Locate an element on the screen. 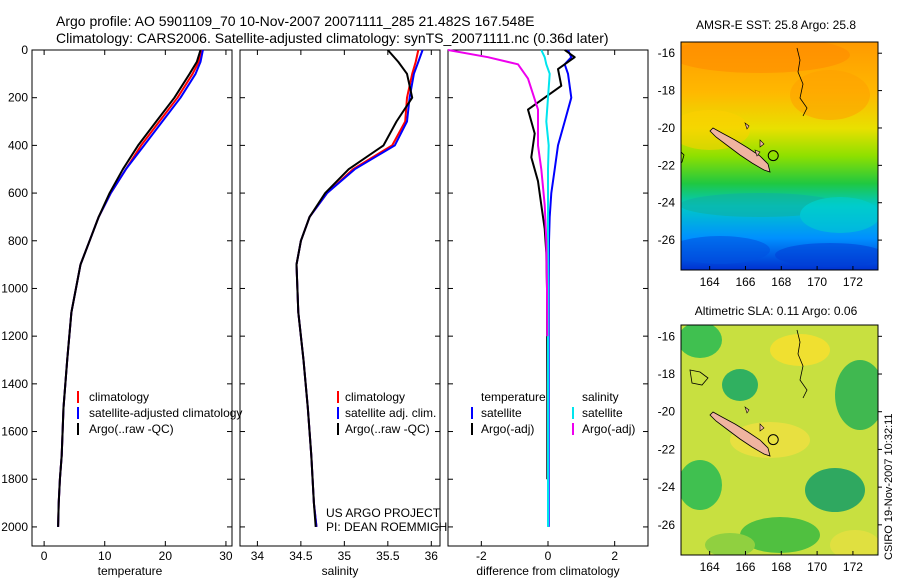 This screenshot has height=580, width=900. difference-xlabel: difference from climatology is located at coordinates (547, 571).